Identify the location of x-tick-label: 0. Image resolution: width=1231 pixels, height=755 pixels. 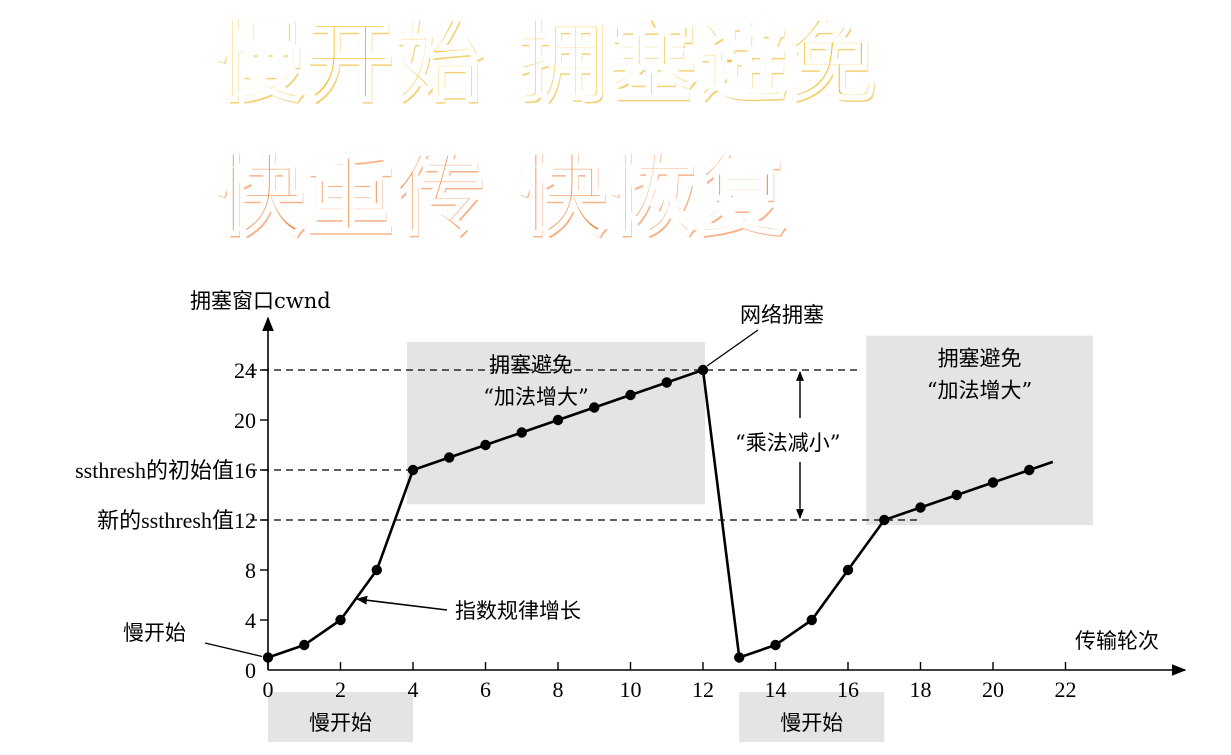
(268, 689).